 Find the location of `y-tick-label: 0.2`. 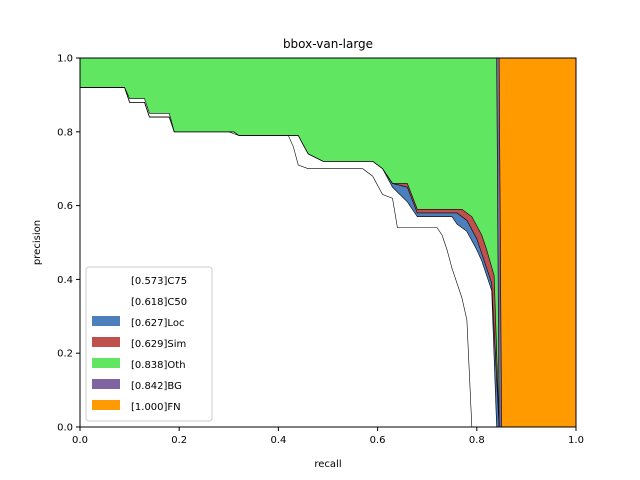

y-tick-label: 0.2 is located at coordinates (65, 354).